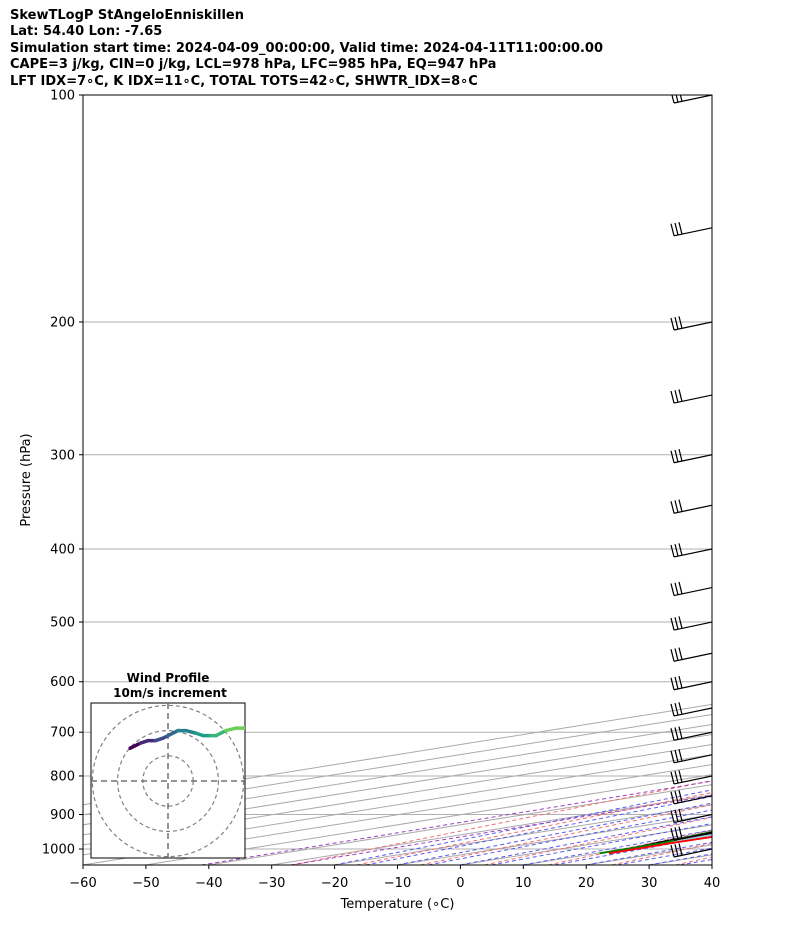 Image resolution: width=794 pixels, height=937 pixels. What do you see at coordinates (271, 883) in the screenshot?
I see `x-tick-label: −30` at bounding box center [271, 883].